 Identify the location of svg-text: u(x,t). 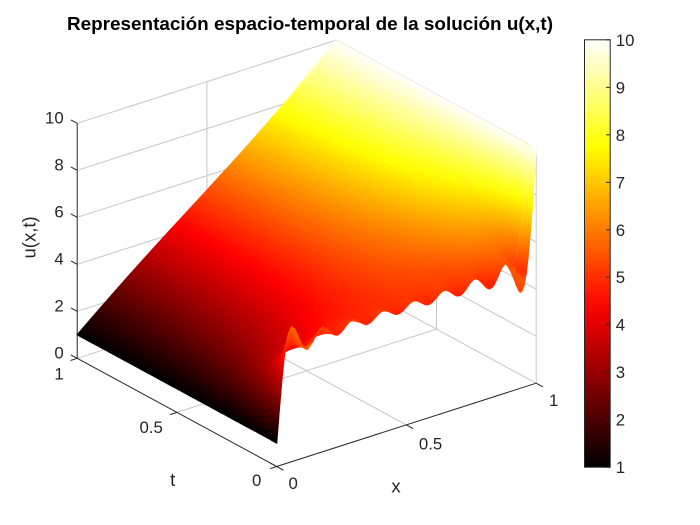
(29, 237).